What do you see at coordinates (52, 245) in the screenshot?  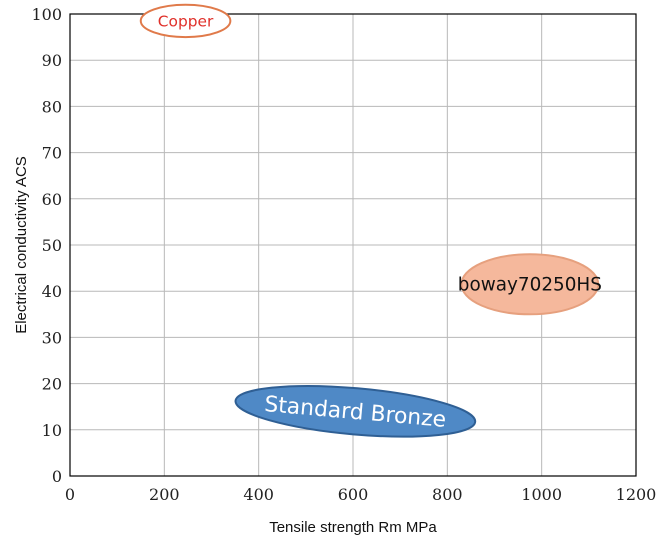 I see `y-tick-label: 50` at bounding box center [52, 245].